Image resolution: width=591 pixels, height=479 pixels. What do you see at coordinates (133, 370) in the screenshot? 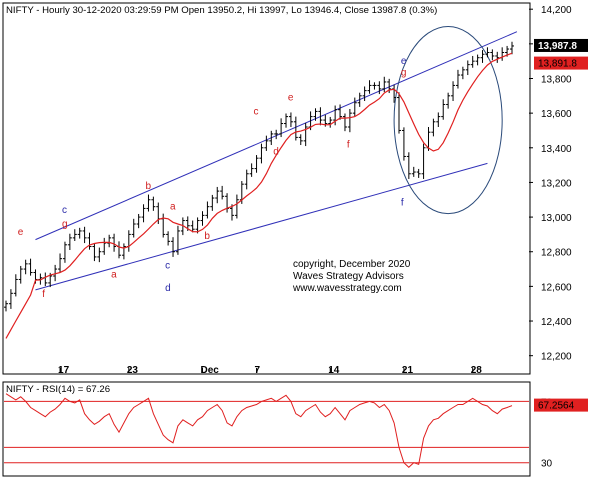
I see `x-tick-label: 23` at bounding box center [133, 370].